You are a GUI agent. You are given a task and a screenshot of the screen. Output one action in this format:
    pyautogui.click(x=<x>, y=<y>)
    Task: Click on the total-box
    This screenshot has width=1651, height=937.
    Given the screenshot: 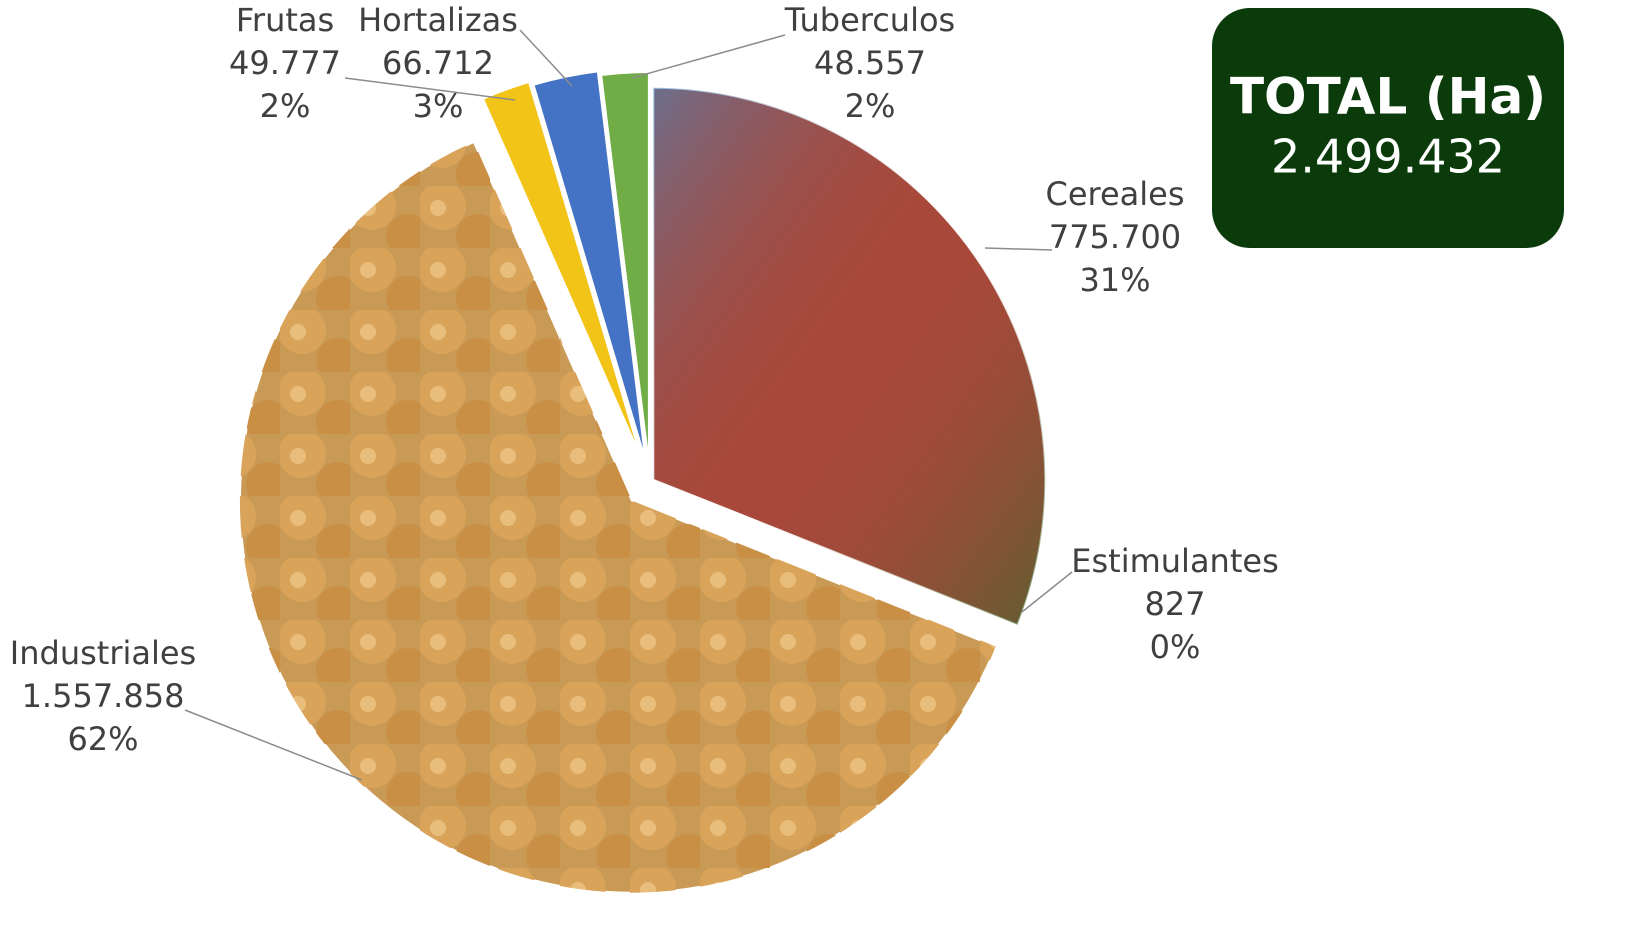 What is the action you would take?
    pyautogui.click(x=1388, y=128)
    